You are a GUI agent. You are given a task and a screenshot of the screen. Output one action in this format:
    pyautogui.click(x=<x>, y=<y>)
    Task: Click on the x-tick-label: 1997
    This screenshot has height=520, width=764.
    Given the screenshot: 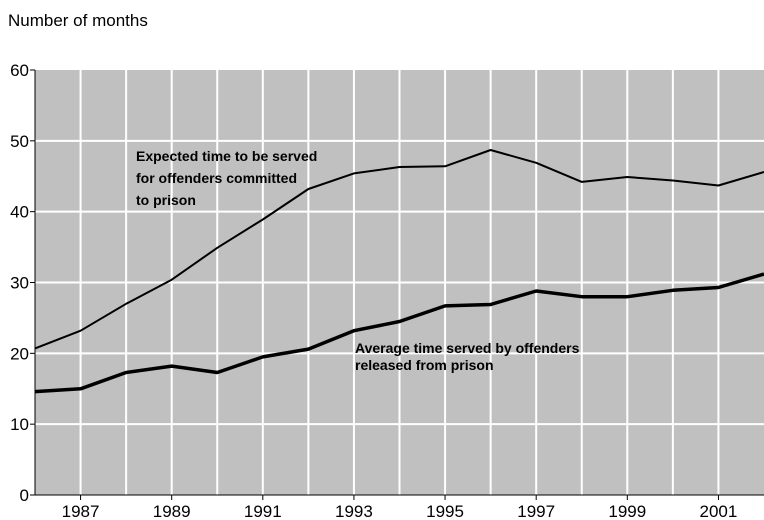 What is the action you would take?
    pyautogui.click(x=536, y=511)
    